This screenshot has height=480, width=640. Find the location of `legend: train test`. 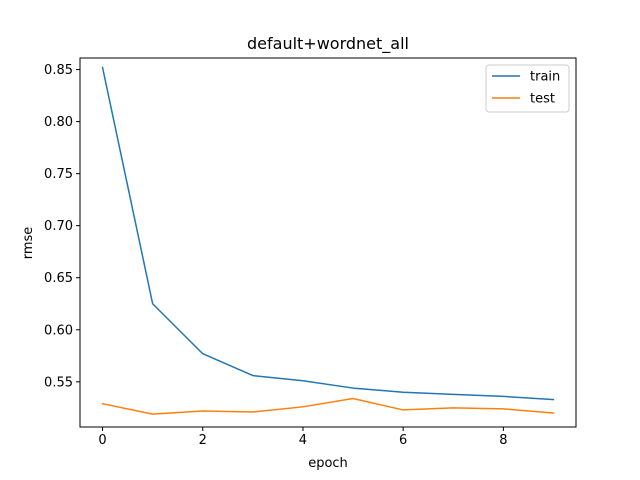

legend: train test is located at coordinates (527, 88).